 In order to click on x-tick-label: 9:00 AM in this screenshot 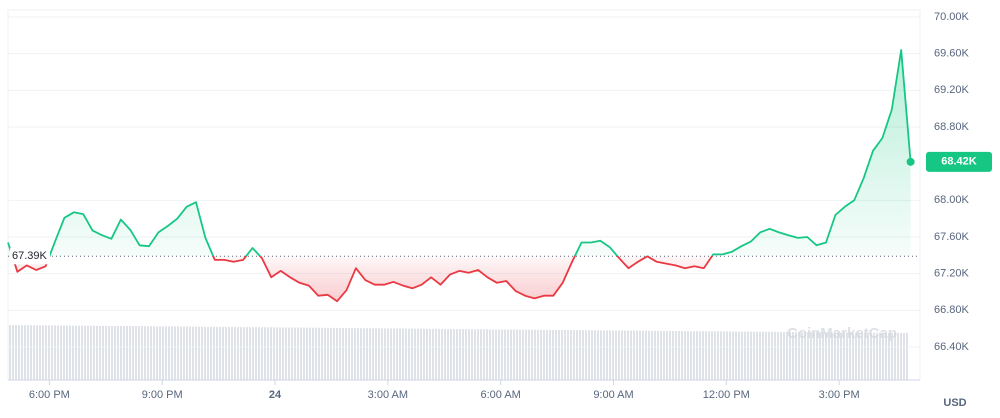, I will do `click(613, 395)`.